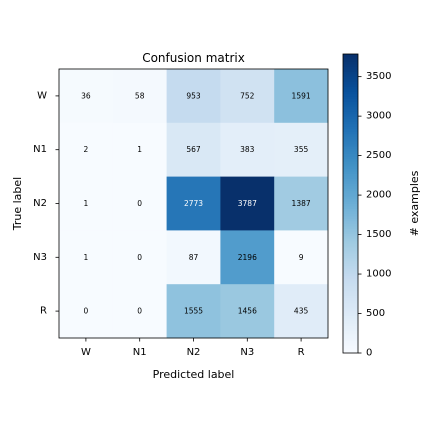  Describe the element at coordinates (378, 234) in the screenshot. I see `colorbar-tick-label: 1500` at that location.